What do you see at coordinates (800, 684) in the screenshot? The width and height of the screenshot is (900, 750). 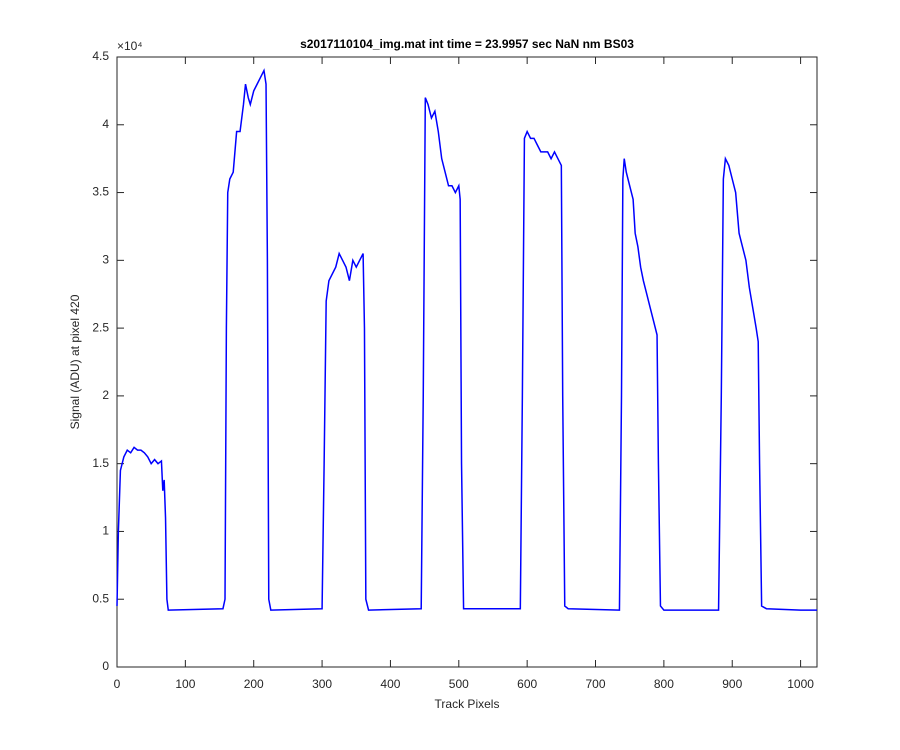 I see `x-tick-label: 1000` at bounding box center [800, 684].